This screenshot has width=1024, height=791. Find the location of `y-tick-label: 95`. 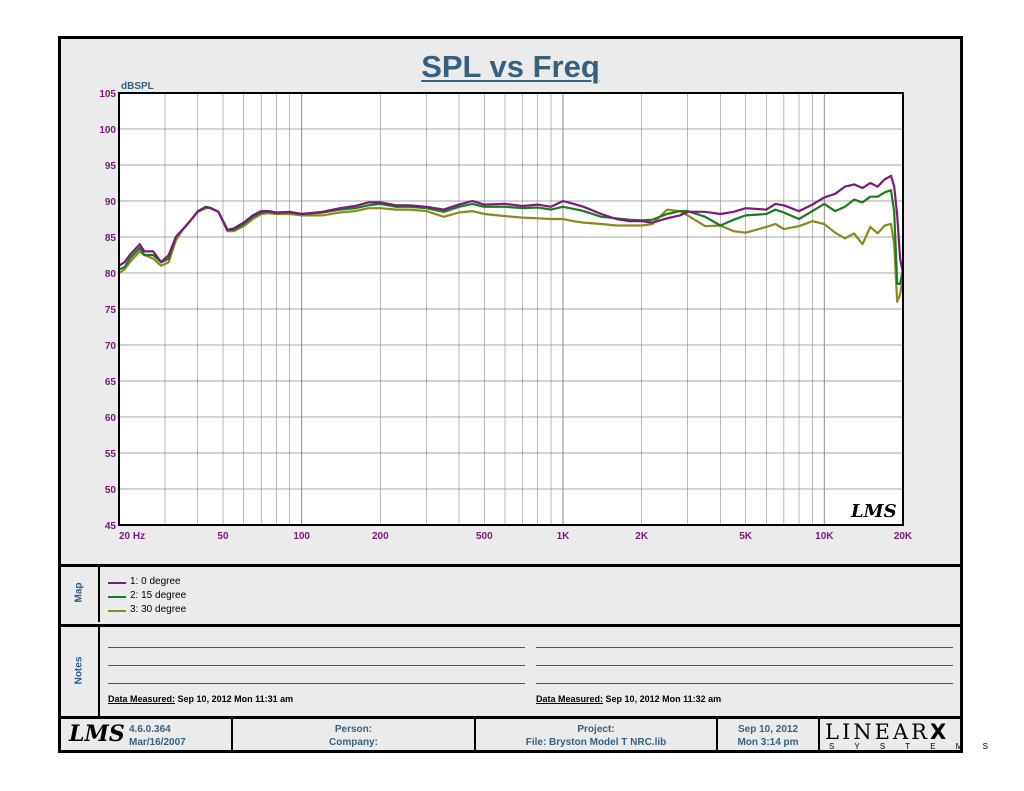

y-tick-label: 95 is located at coordinates (111, 166).